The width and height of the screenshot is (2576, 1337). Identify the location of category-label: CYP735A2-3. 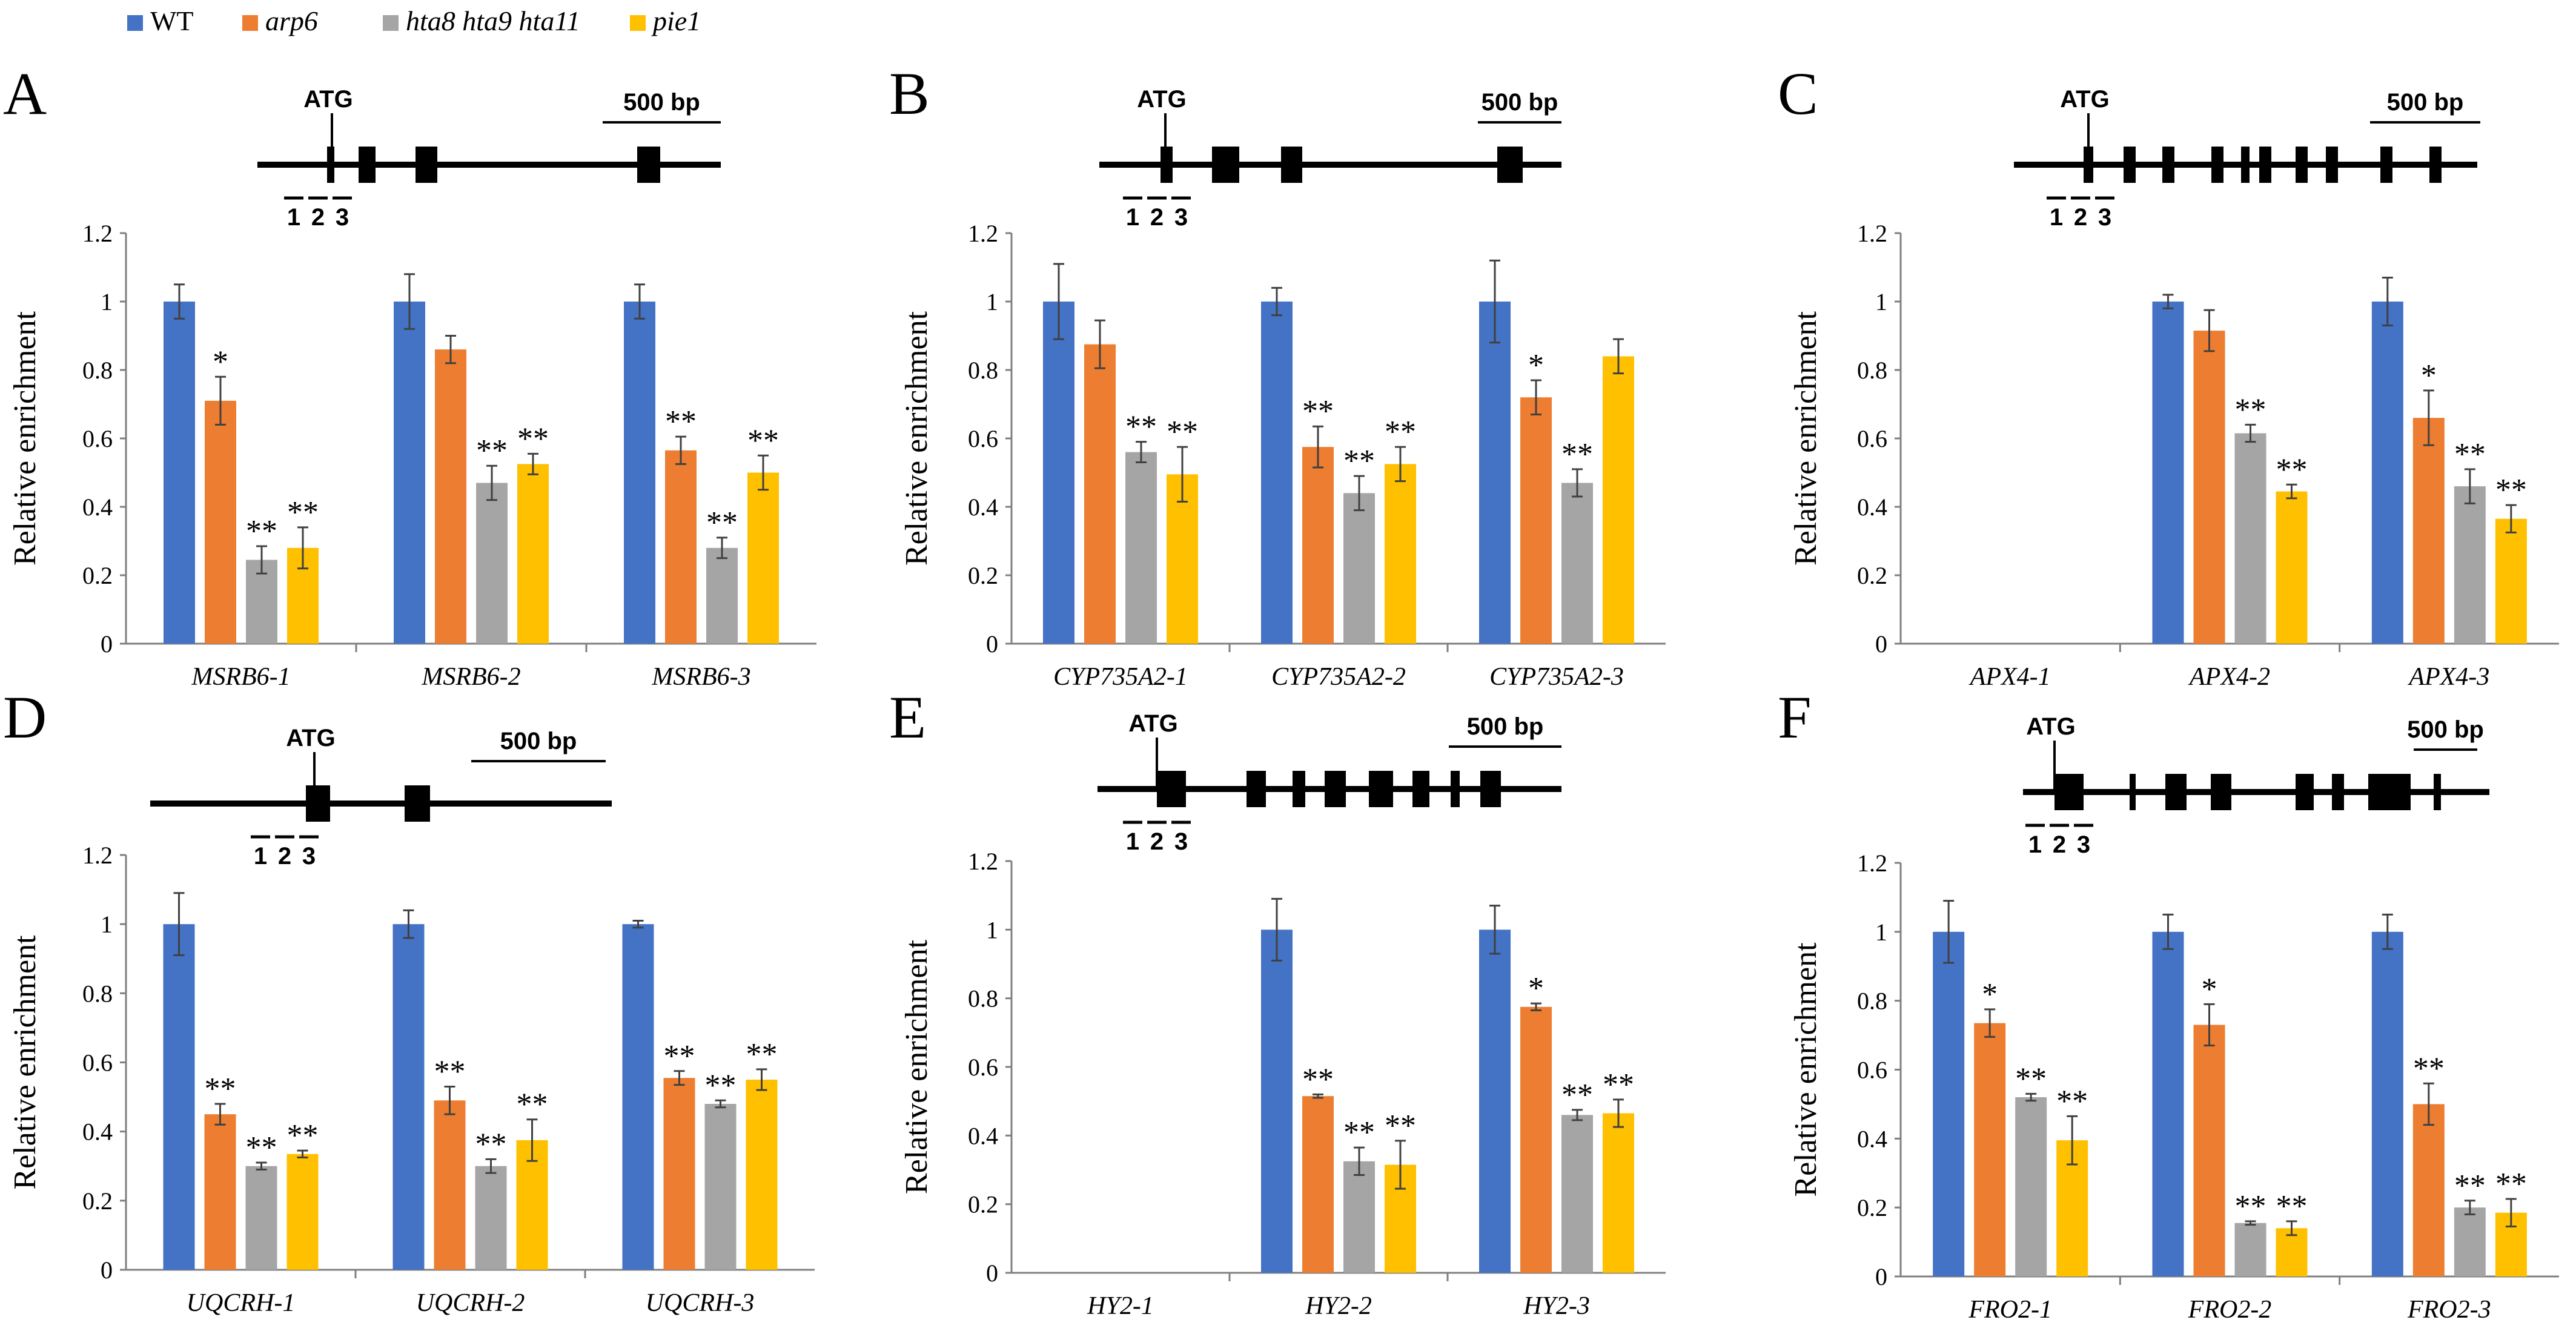
(1556, 677).